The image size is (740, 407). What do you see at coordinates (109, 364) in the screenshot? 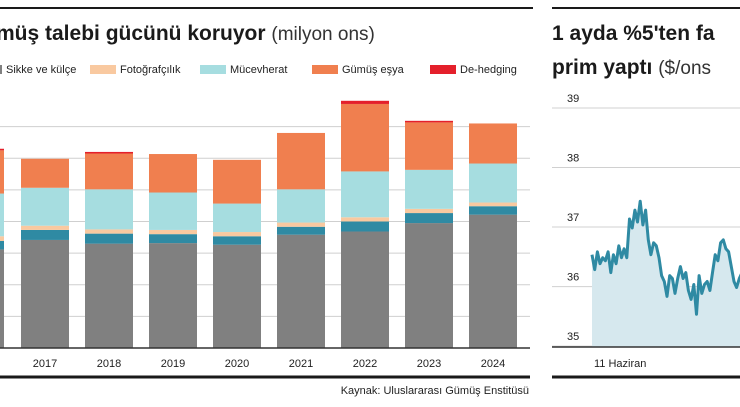
I see `x-tick-label: 2018` at bounding box center [109, 364].